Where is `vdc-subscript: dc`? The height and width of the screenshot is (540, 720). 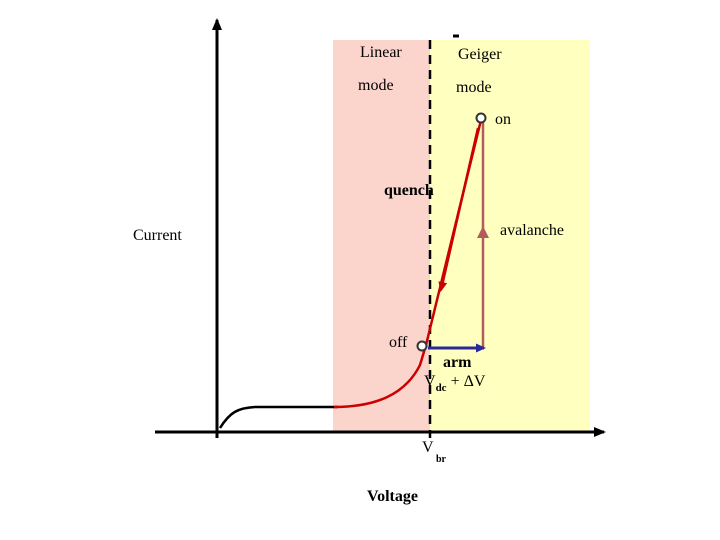 vdc-subscript: dc is located at coordinates (441, 388).